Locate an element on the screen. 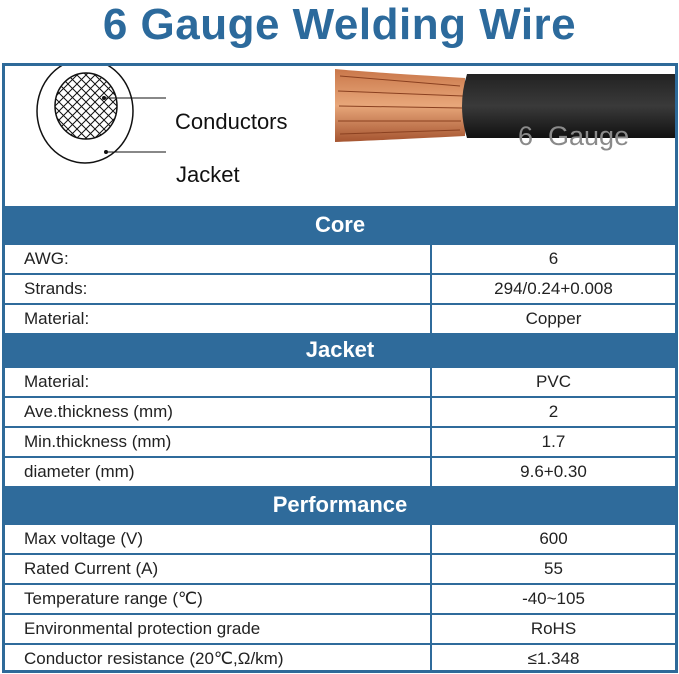 This screenshot has height=674, width=679. table-row: Strands: 294/0.24+0.008 is located at coordinates (340, 288).